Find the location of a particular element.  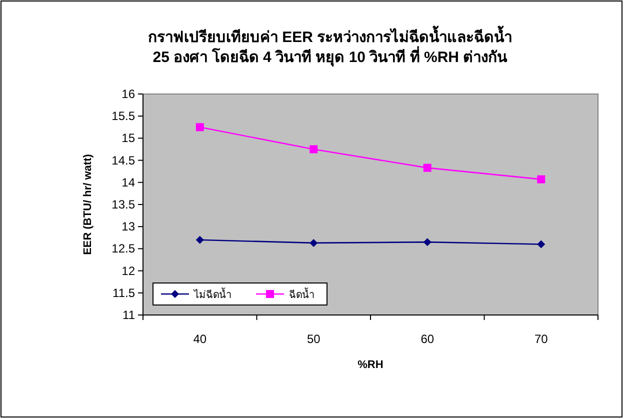

y-tick-label: 13.5 is located at coordinates (124, 205).